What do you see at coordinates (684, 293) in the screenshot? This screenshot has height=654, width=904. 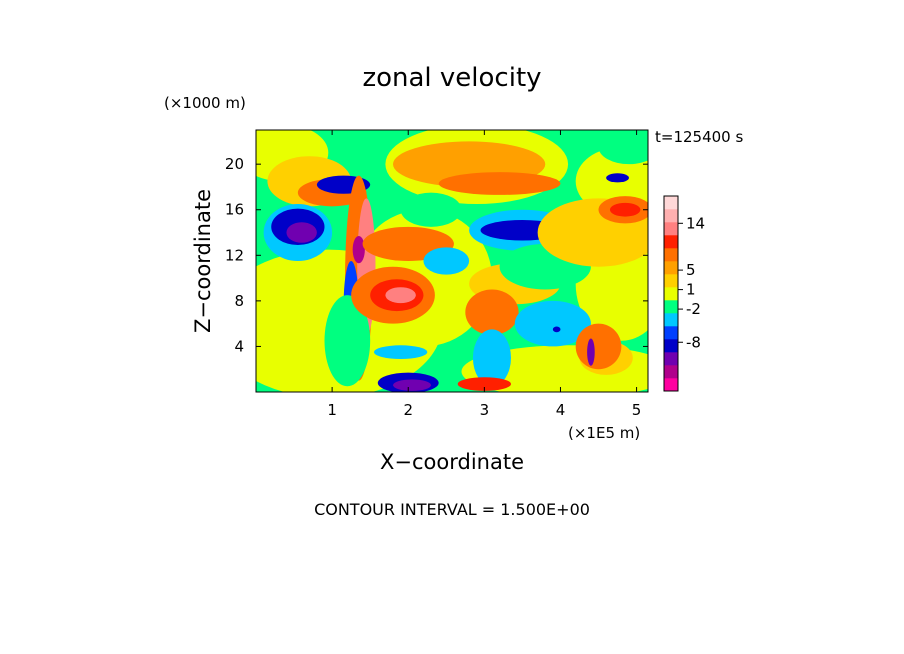 I see `colorbar: -8 -21 5 14` at bounding box center [684, 293].